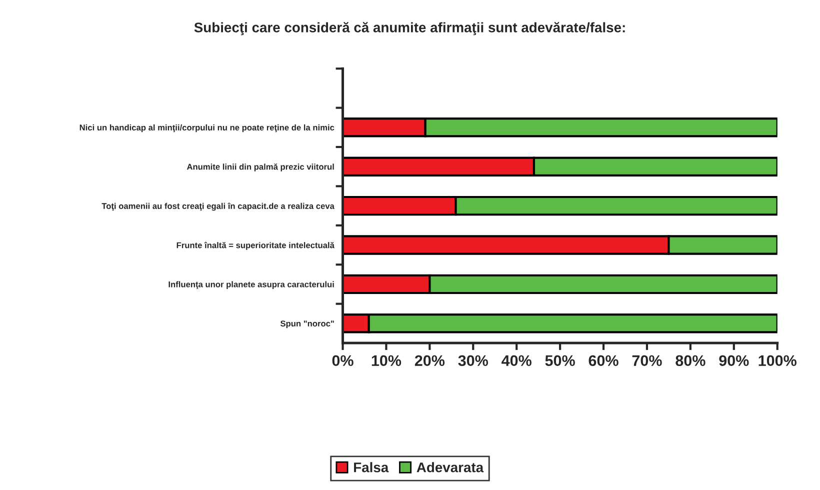  I want to click on y-tick-label: Spun "noroc", so click(307, 324).